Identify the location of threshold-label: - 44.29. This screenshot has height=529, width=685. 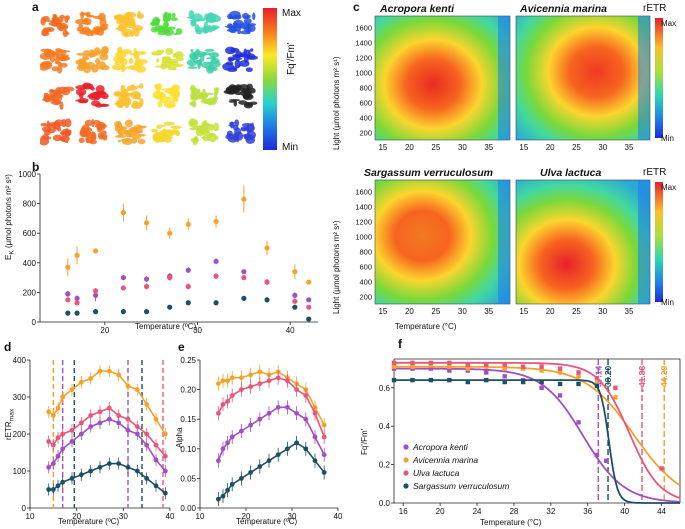
(664, 378).